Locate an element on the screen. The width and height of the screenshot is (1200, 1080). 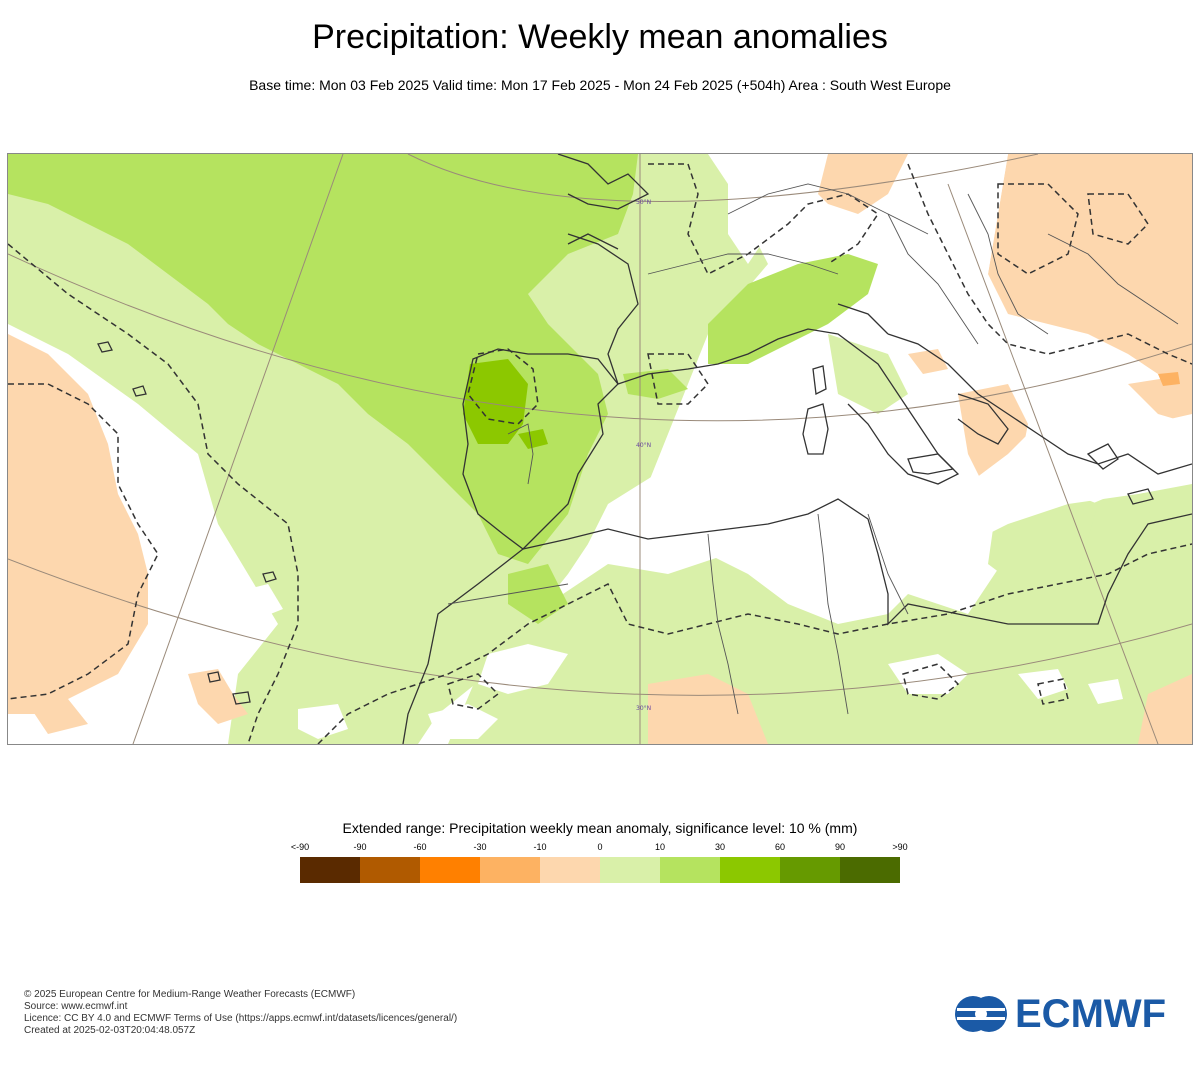
legend-colorbar is located at coordinates (600, 870).